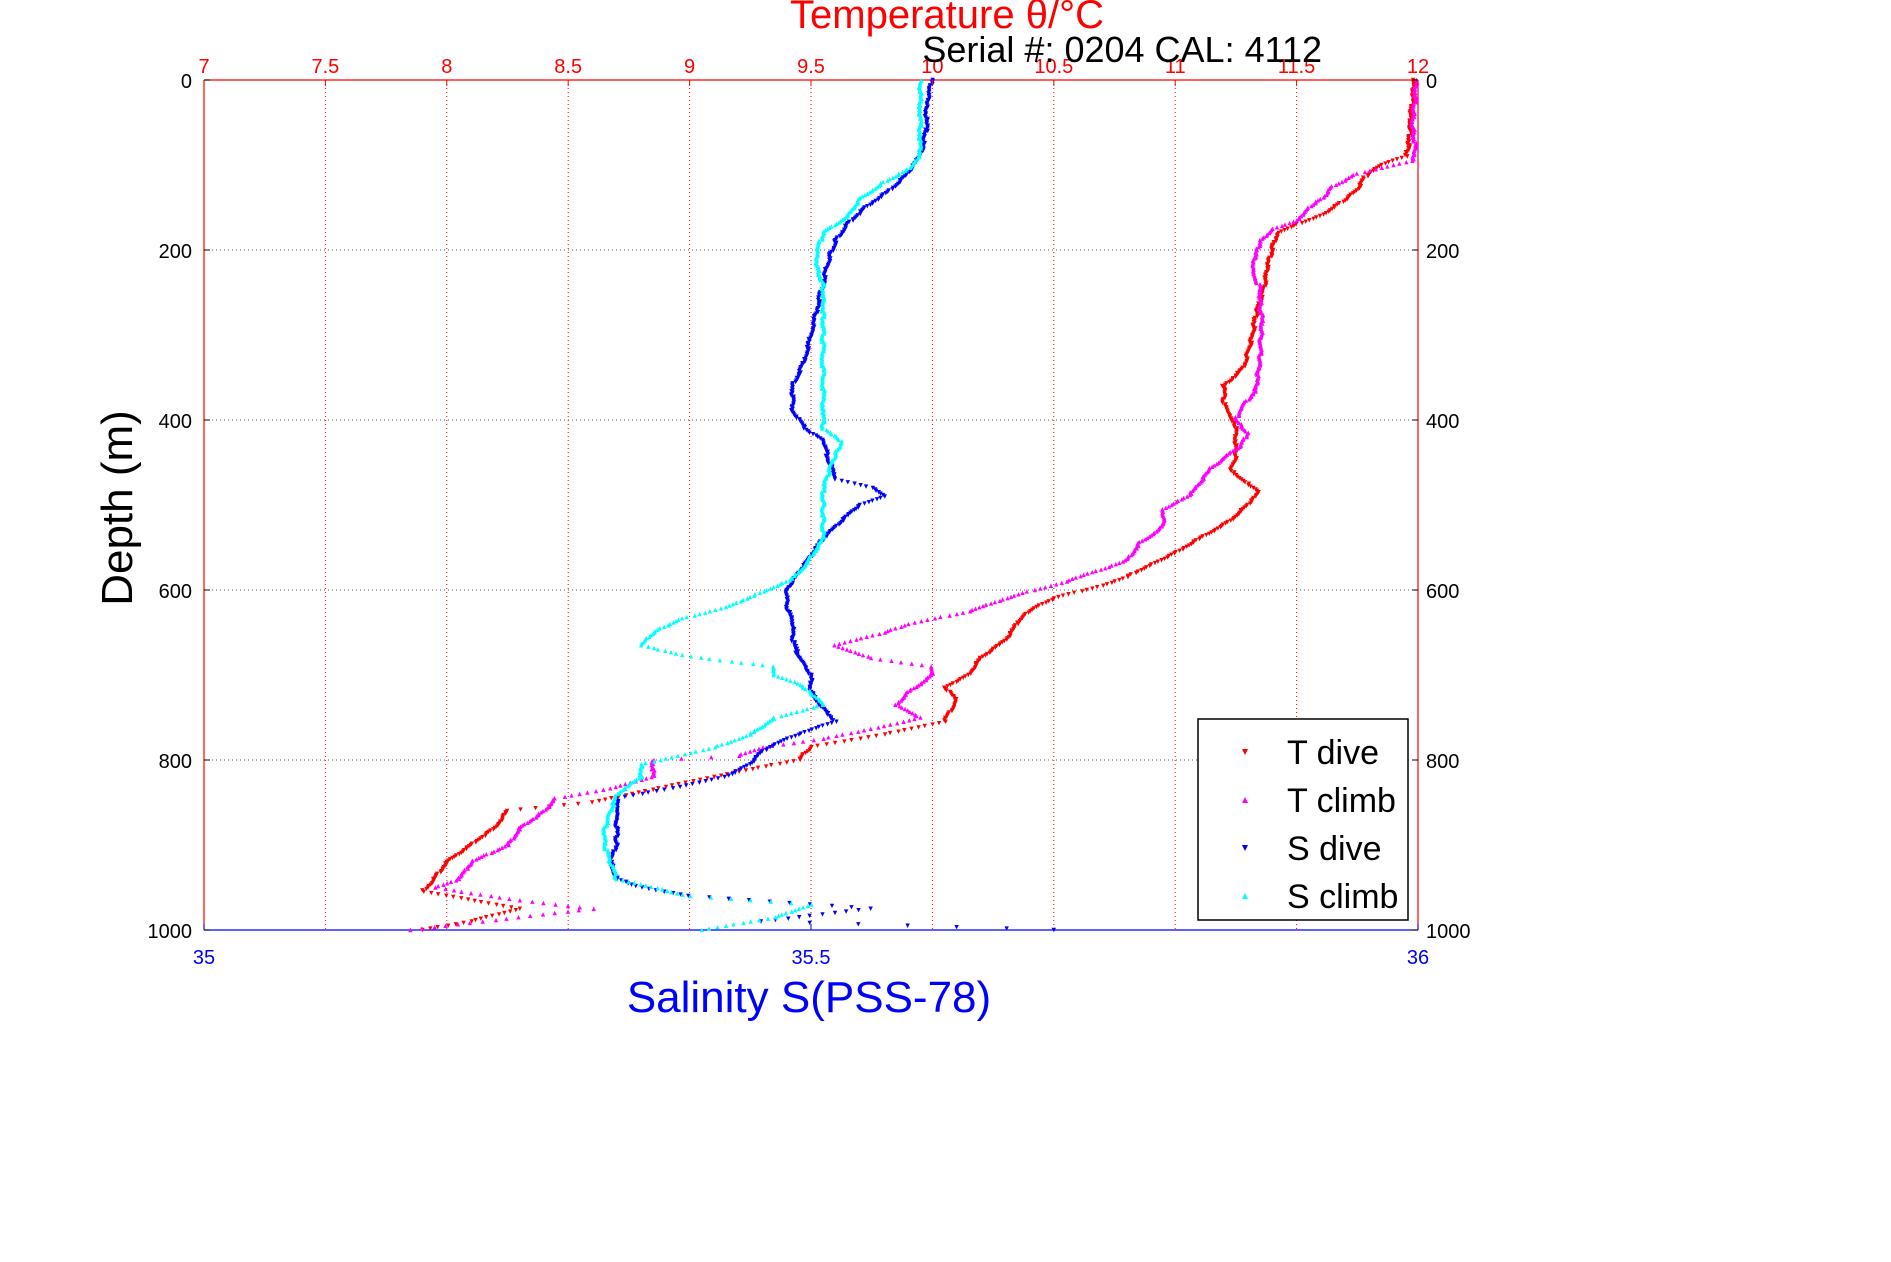 This screenshot has height=1262, width=1891. I want to click on salinity-tick-label: 35.5, so click(811, 958).